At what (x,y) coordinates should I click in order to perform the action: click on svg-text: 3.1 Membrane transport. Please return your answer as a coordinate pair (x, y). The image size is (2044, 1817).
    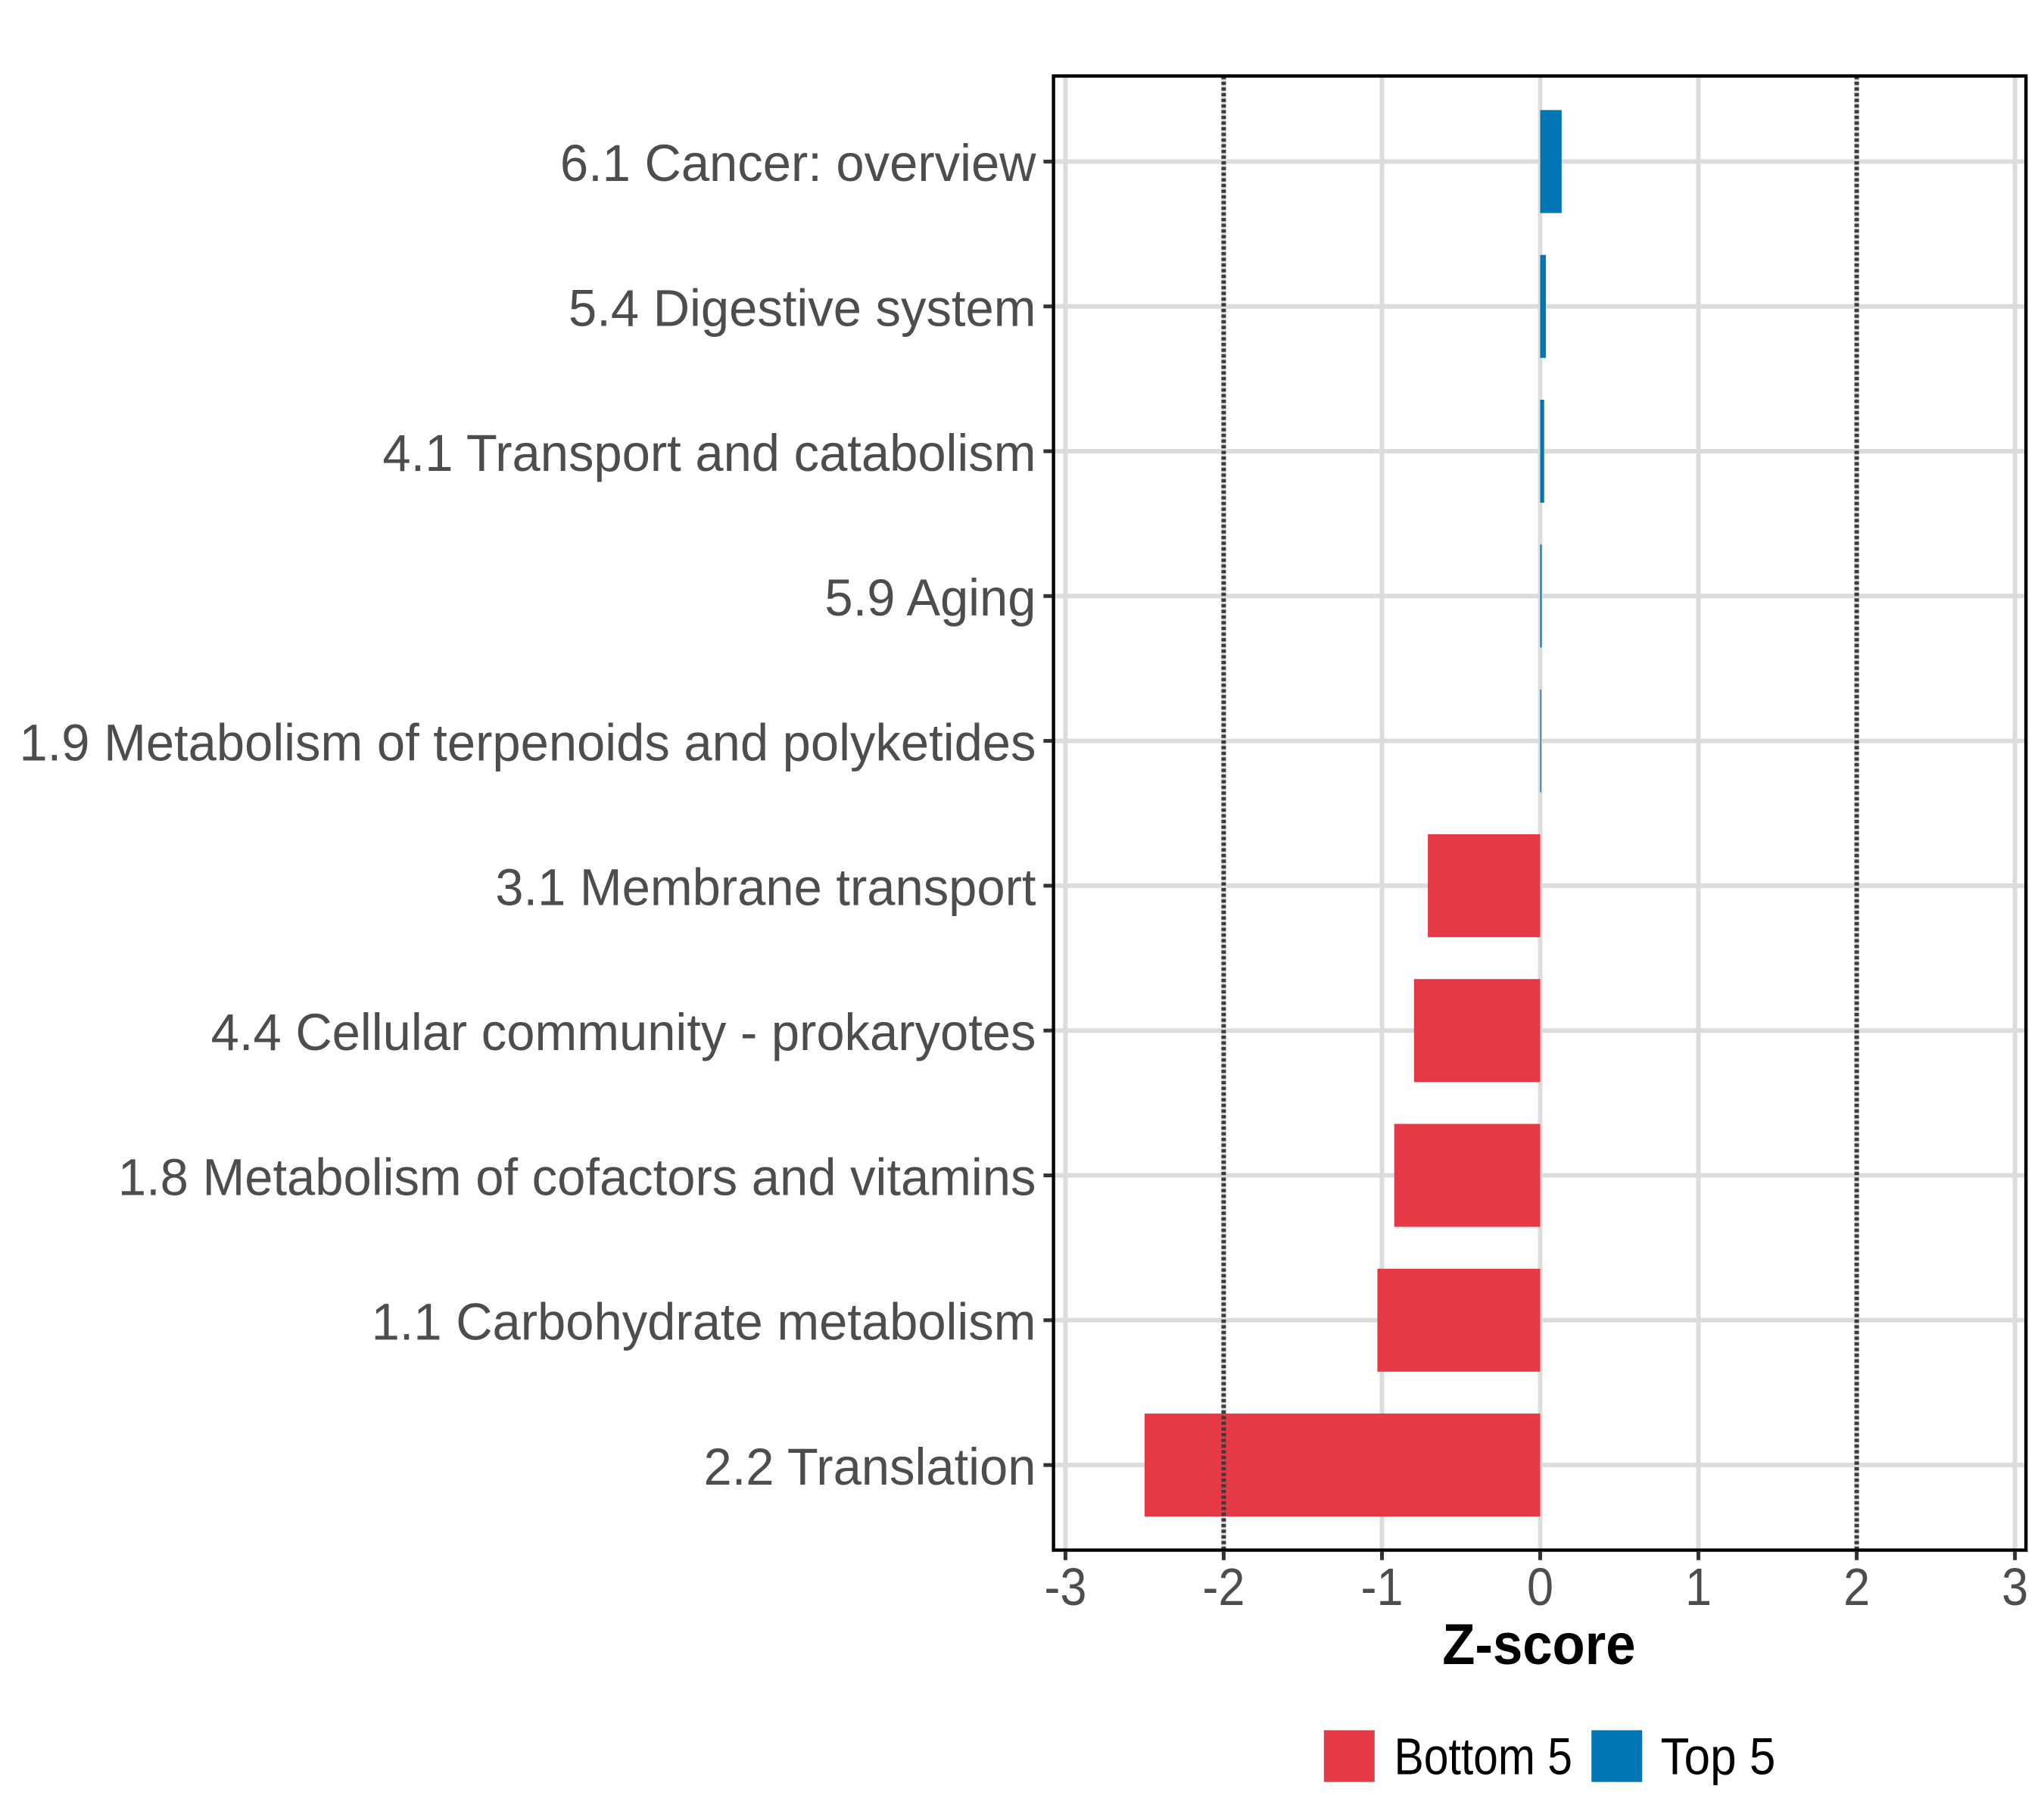
    Looking at the image, I should click on (765, 888).